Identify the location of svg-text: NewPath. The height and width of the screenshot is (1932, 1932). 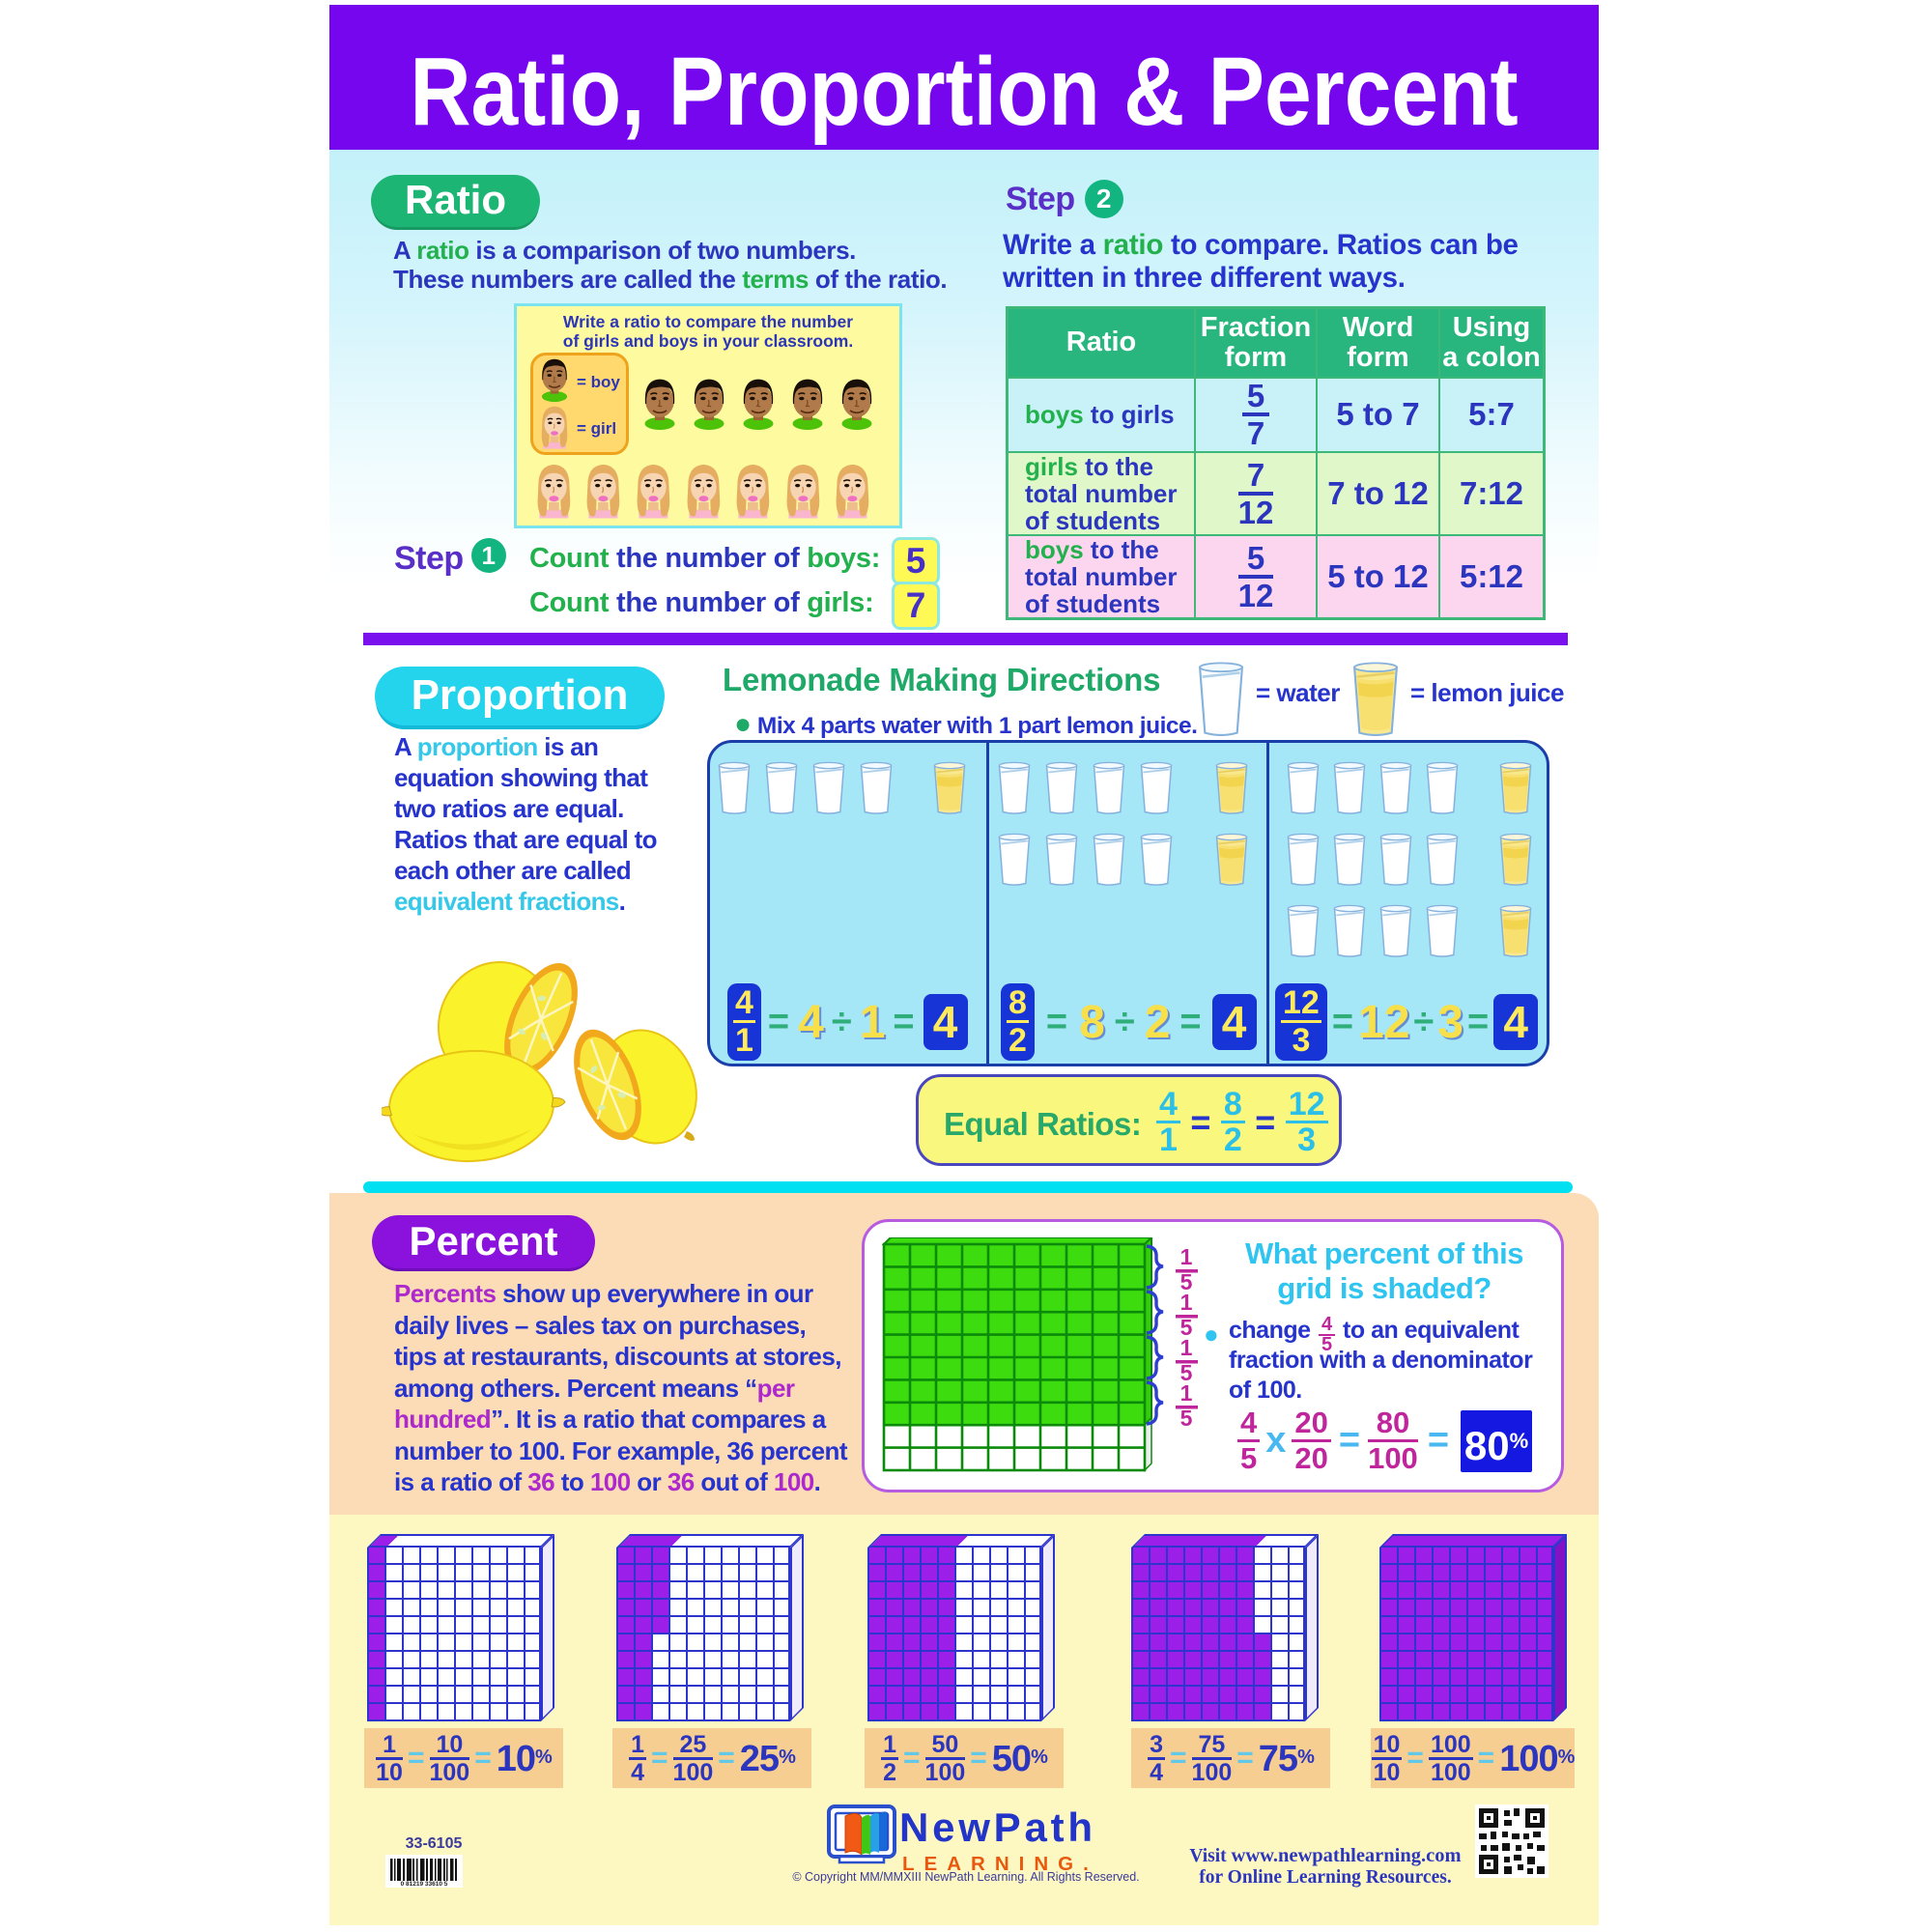
(996, 1827).